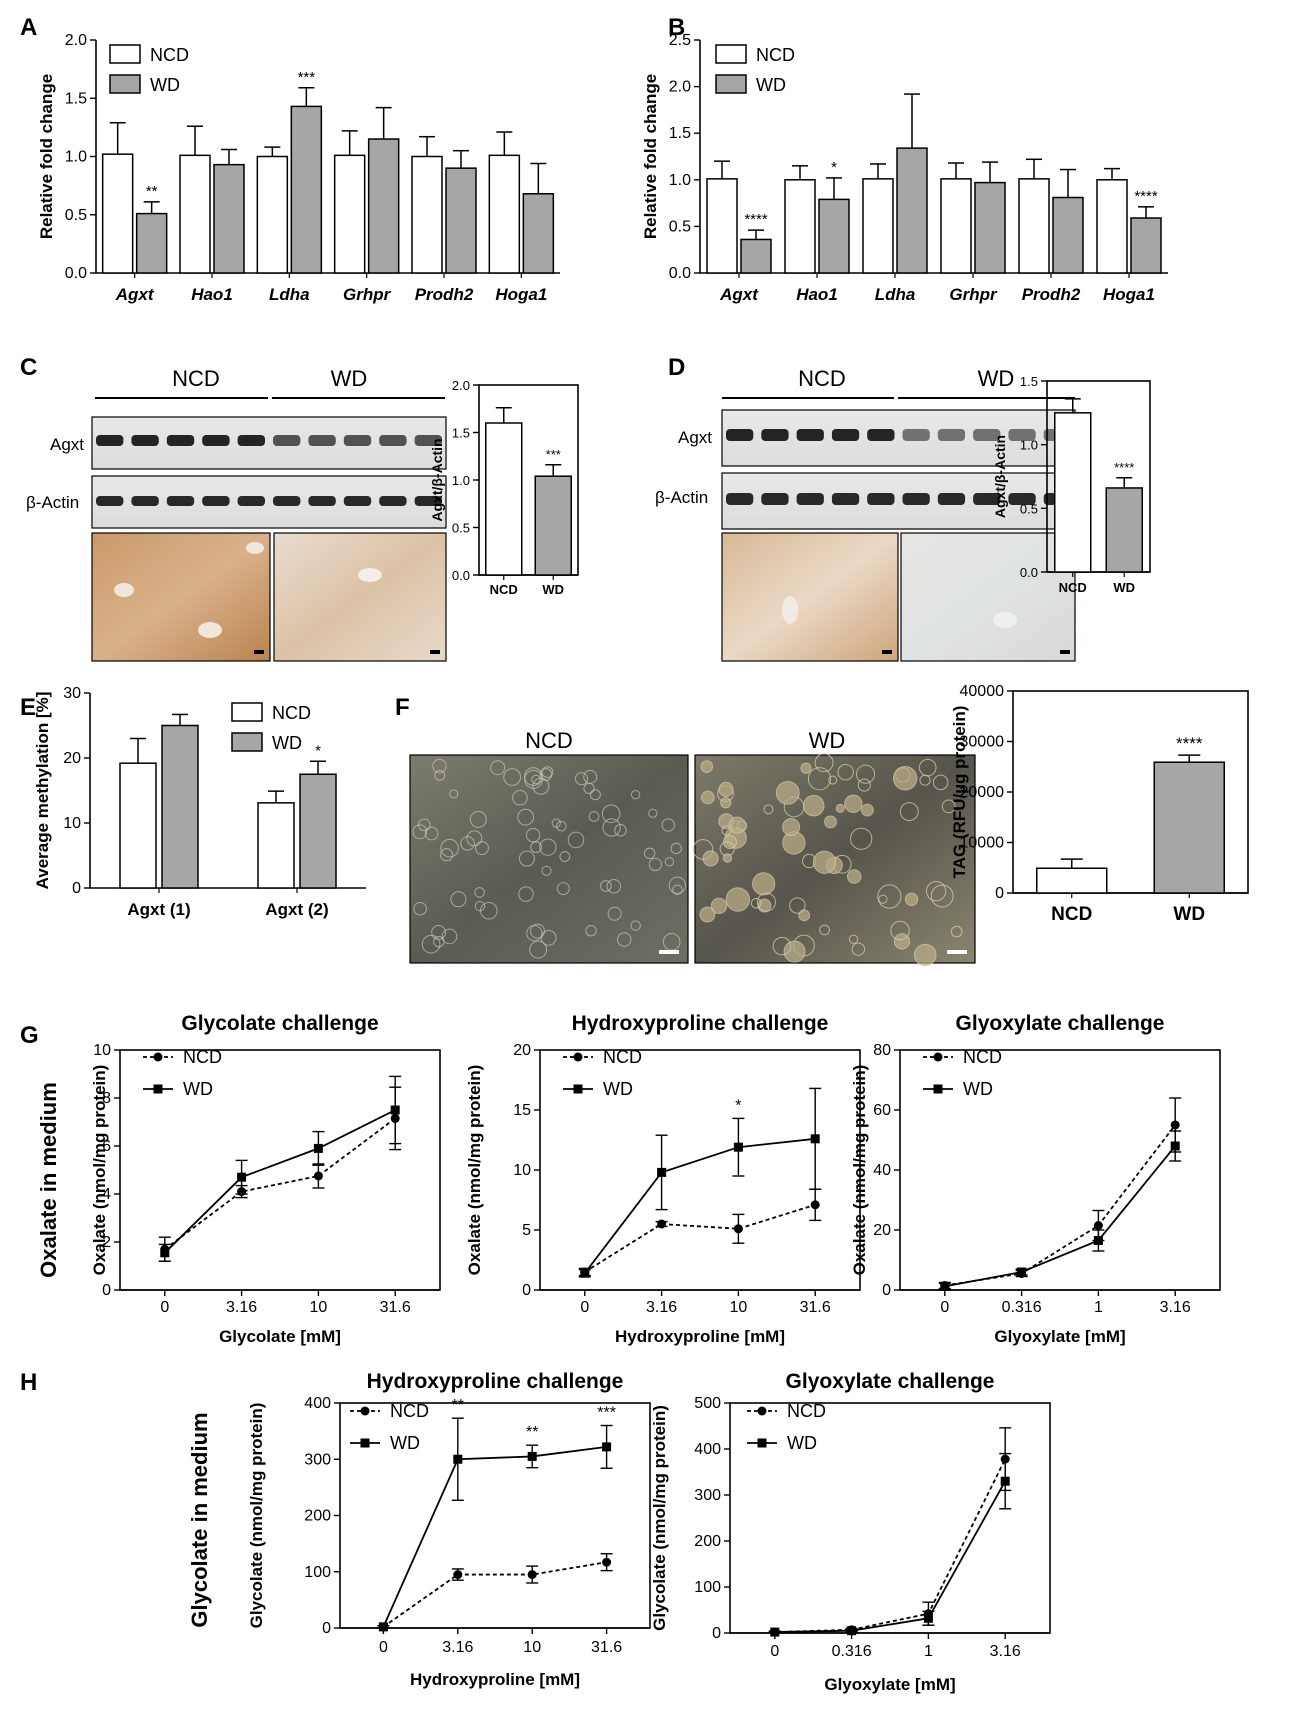  Describe the element at coordinates (878, 226) in the screenshot. I see `bar-ncd` at that location.